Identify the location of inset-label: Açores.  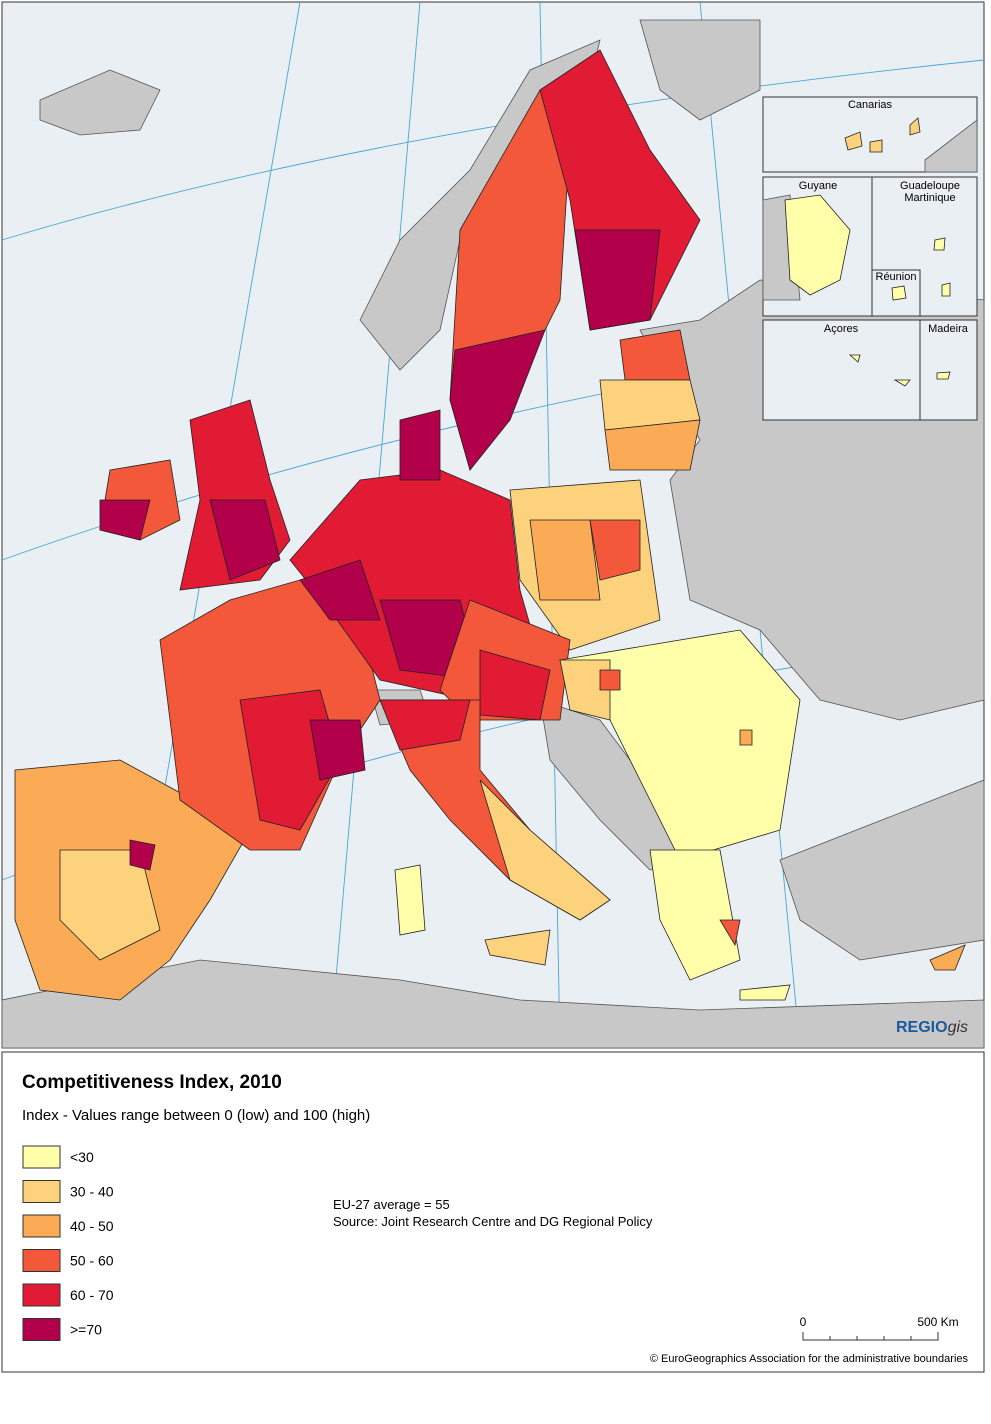
(841, 329).